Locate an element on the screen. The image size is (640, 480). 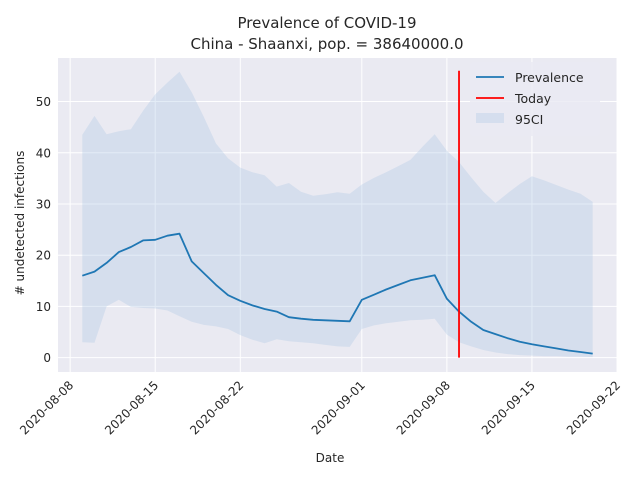
chart-title: Prevalence of COVID-19 is located at coordinates (326, 23).